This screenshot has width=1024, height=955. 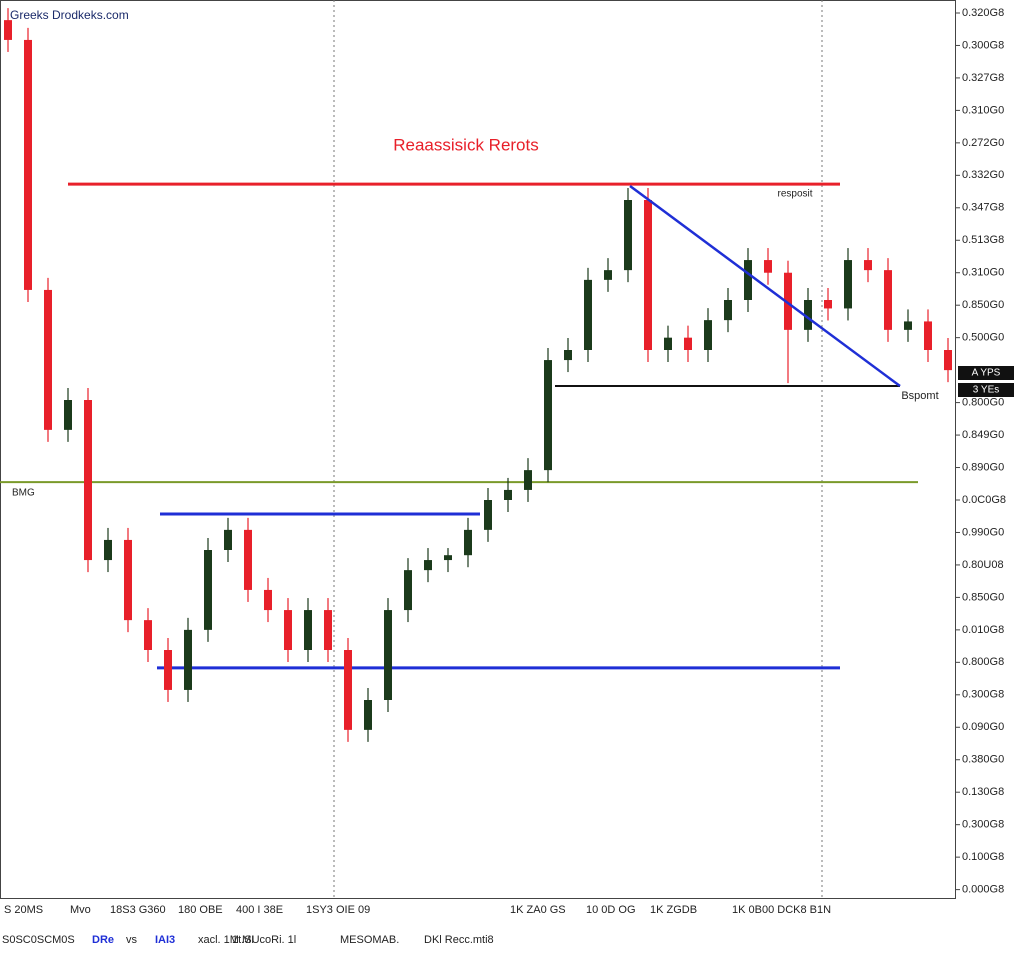 What do you see at coordinates (794, 194) in the screenshot?
I see `annotation: resposit` at bounding box center [794, 194].